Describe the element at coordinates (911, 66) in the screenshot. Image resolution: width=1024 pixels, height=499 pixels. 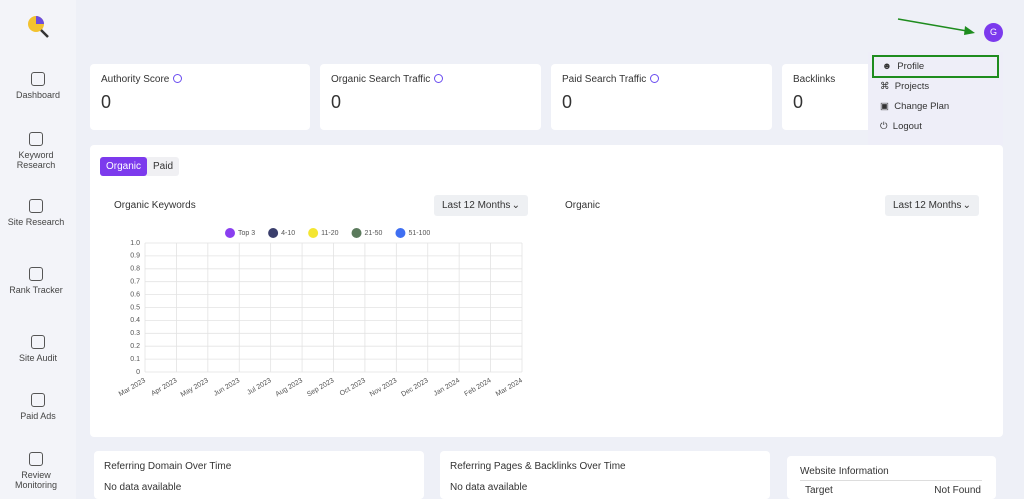
I see `menu-label: Profile` at that location.